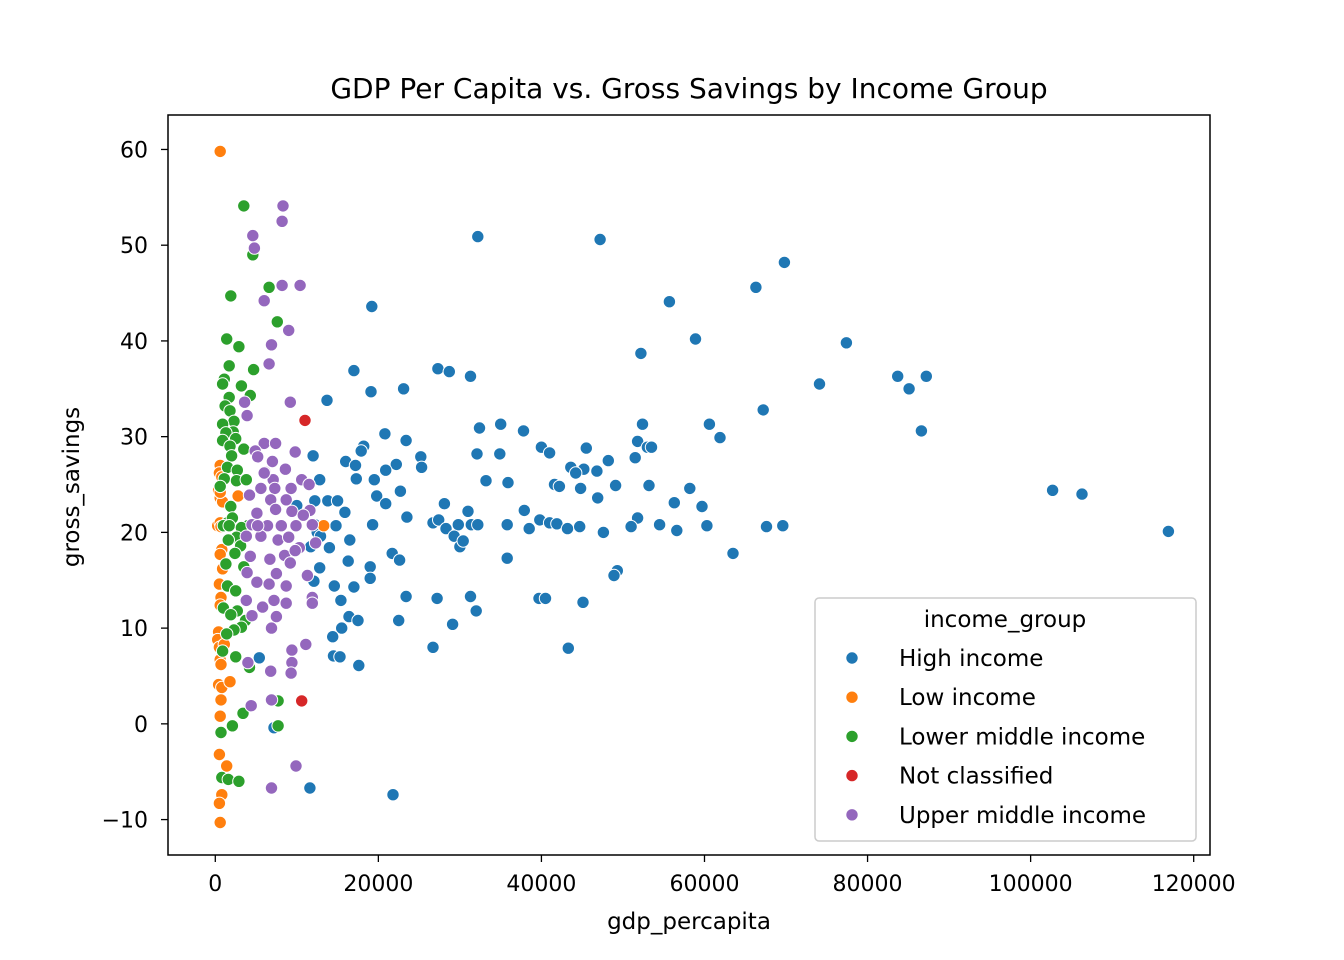  Describe the element at coordinates (1005, 620) in the screenshot. I see `legend-title: income_group` at that location.